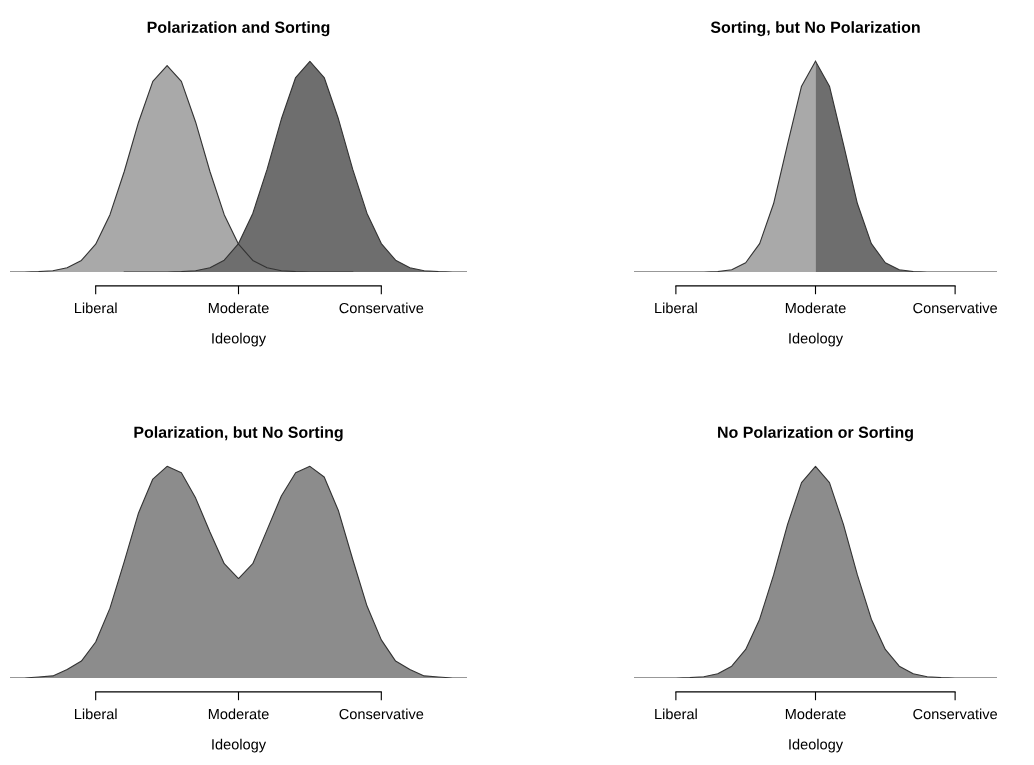 This screenshot has width=1034, height=765. I want to click on chart-title: Polarization, but No Sorting, so click(238, 434).